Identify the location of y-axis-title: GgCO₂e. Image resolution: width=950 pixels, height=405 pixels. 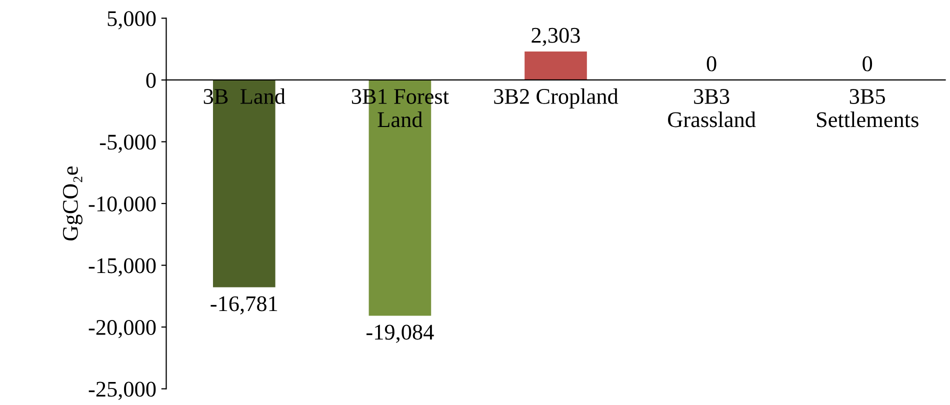
(72, 203).